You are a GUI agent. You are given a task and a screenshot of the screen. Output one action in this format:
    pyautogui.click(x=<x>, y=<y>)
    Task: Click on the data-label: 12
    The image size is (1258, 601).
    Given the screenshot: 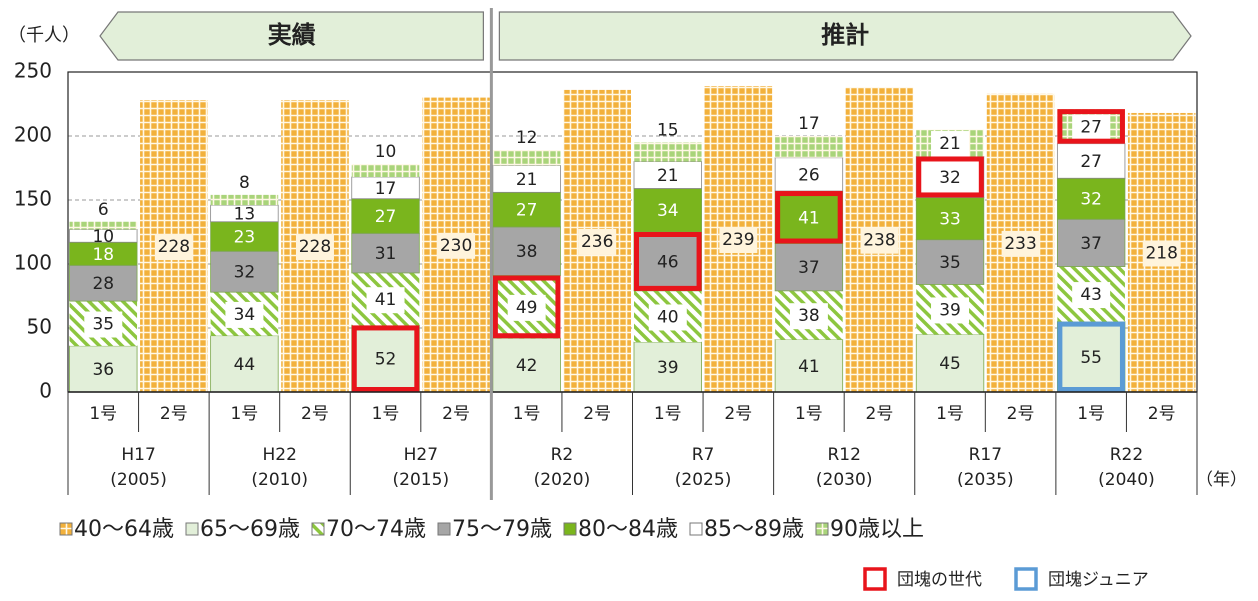 What is the action you would take?
    pyautogui.click(x=527, y=138)
    